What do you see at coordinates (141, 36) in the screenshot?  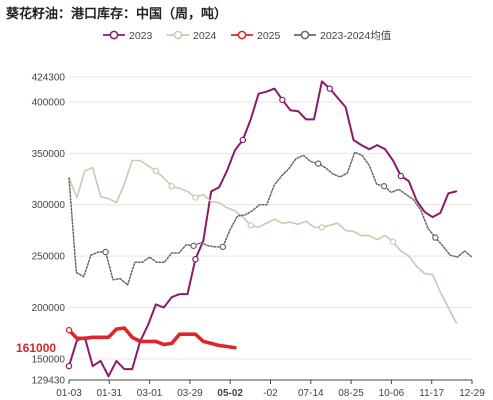 I see `legend-label: 2023` at bounding box center [141, 36].